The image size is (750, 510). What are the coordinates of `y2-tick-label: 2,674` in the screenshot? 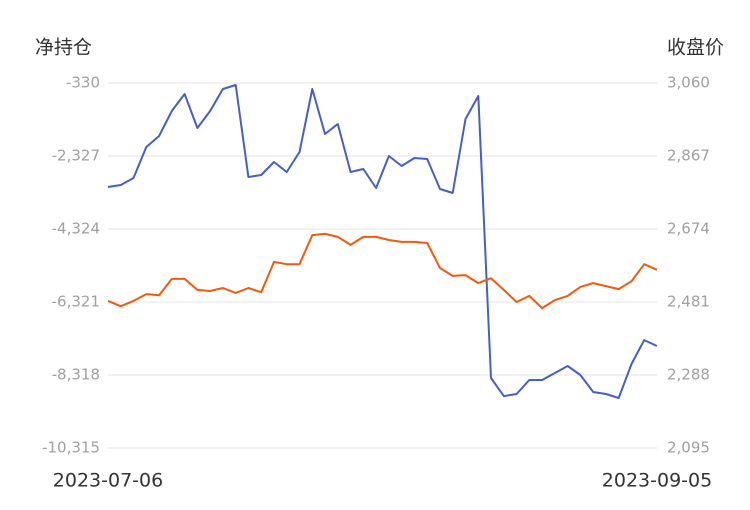 It's located at (688, 229).